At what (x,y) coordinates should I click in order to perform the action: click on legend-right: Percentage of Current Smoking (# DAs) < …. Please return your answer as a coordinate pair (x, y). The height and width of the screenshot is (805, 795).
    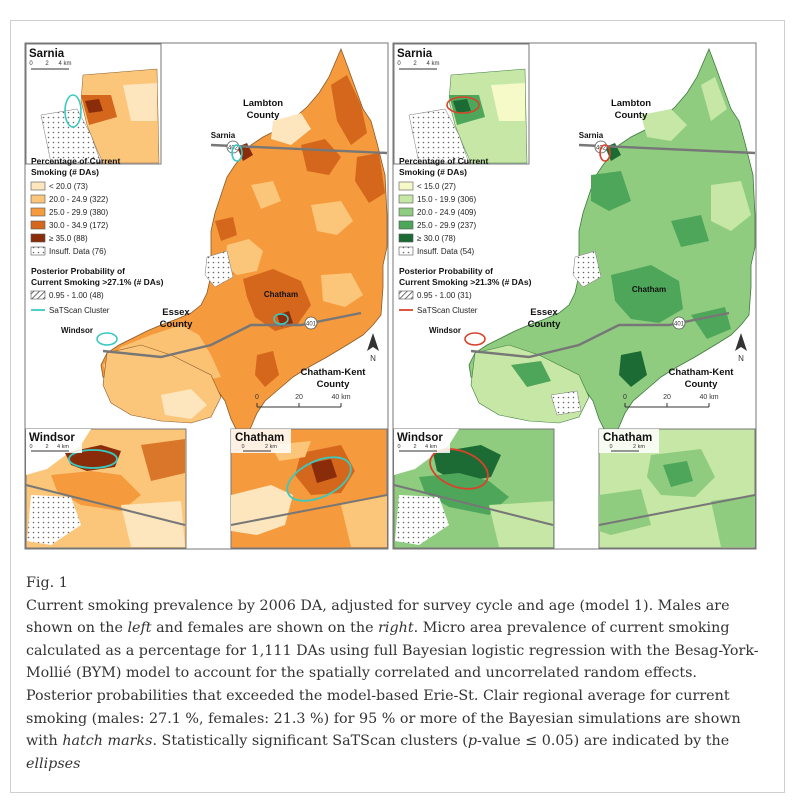
    Looking at the image, I should click on (465, 235).